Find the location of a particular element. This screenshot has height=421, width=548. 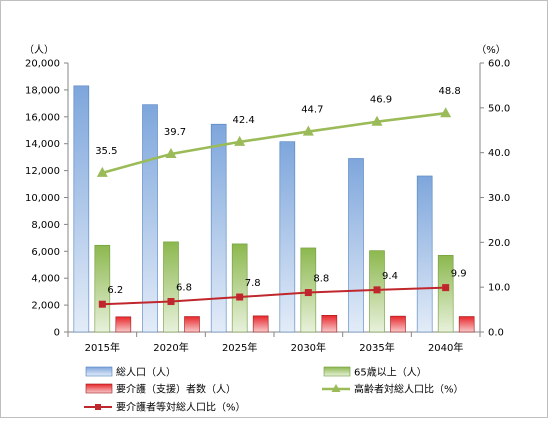

right-tick-label: 40.0 is located at coordinates (499, 153).